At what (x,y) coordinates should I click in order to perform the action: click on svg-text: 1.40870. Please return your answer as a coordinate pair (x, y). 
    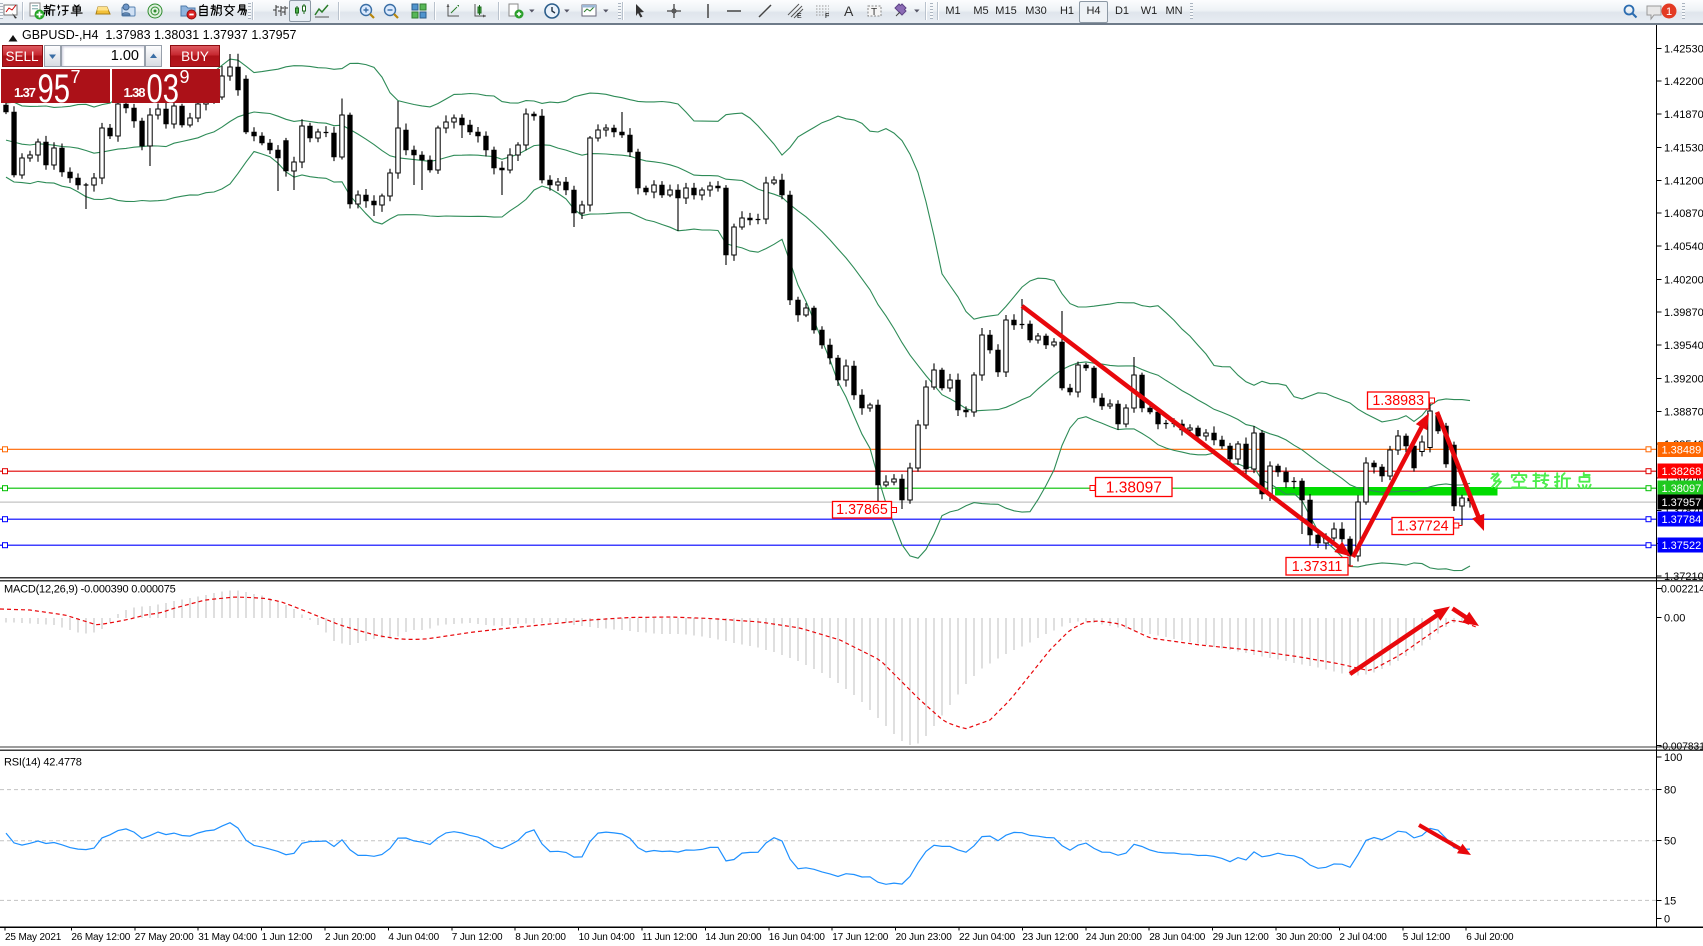
    Looking at the image, I should click on (1683, 214).